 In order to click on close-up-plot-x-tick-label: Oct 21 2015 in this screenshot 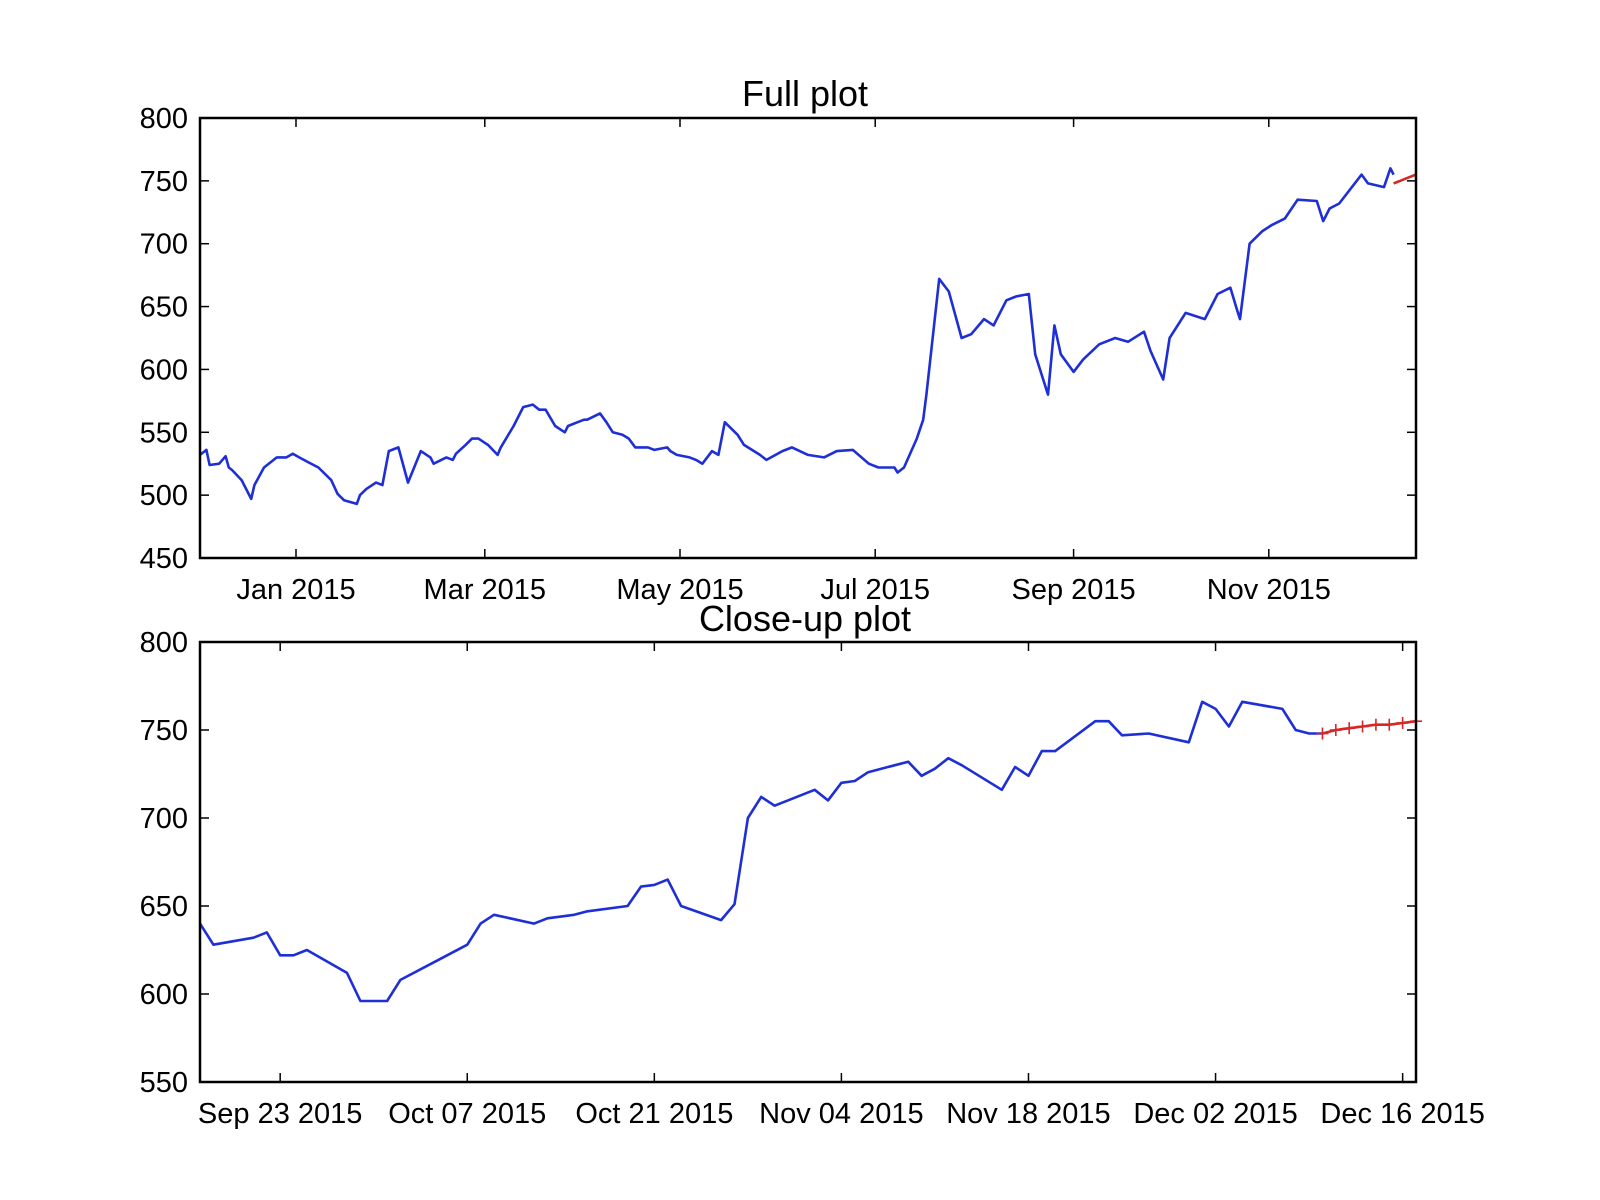, I will do `click(654, 1114)`.